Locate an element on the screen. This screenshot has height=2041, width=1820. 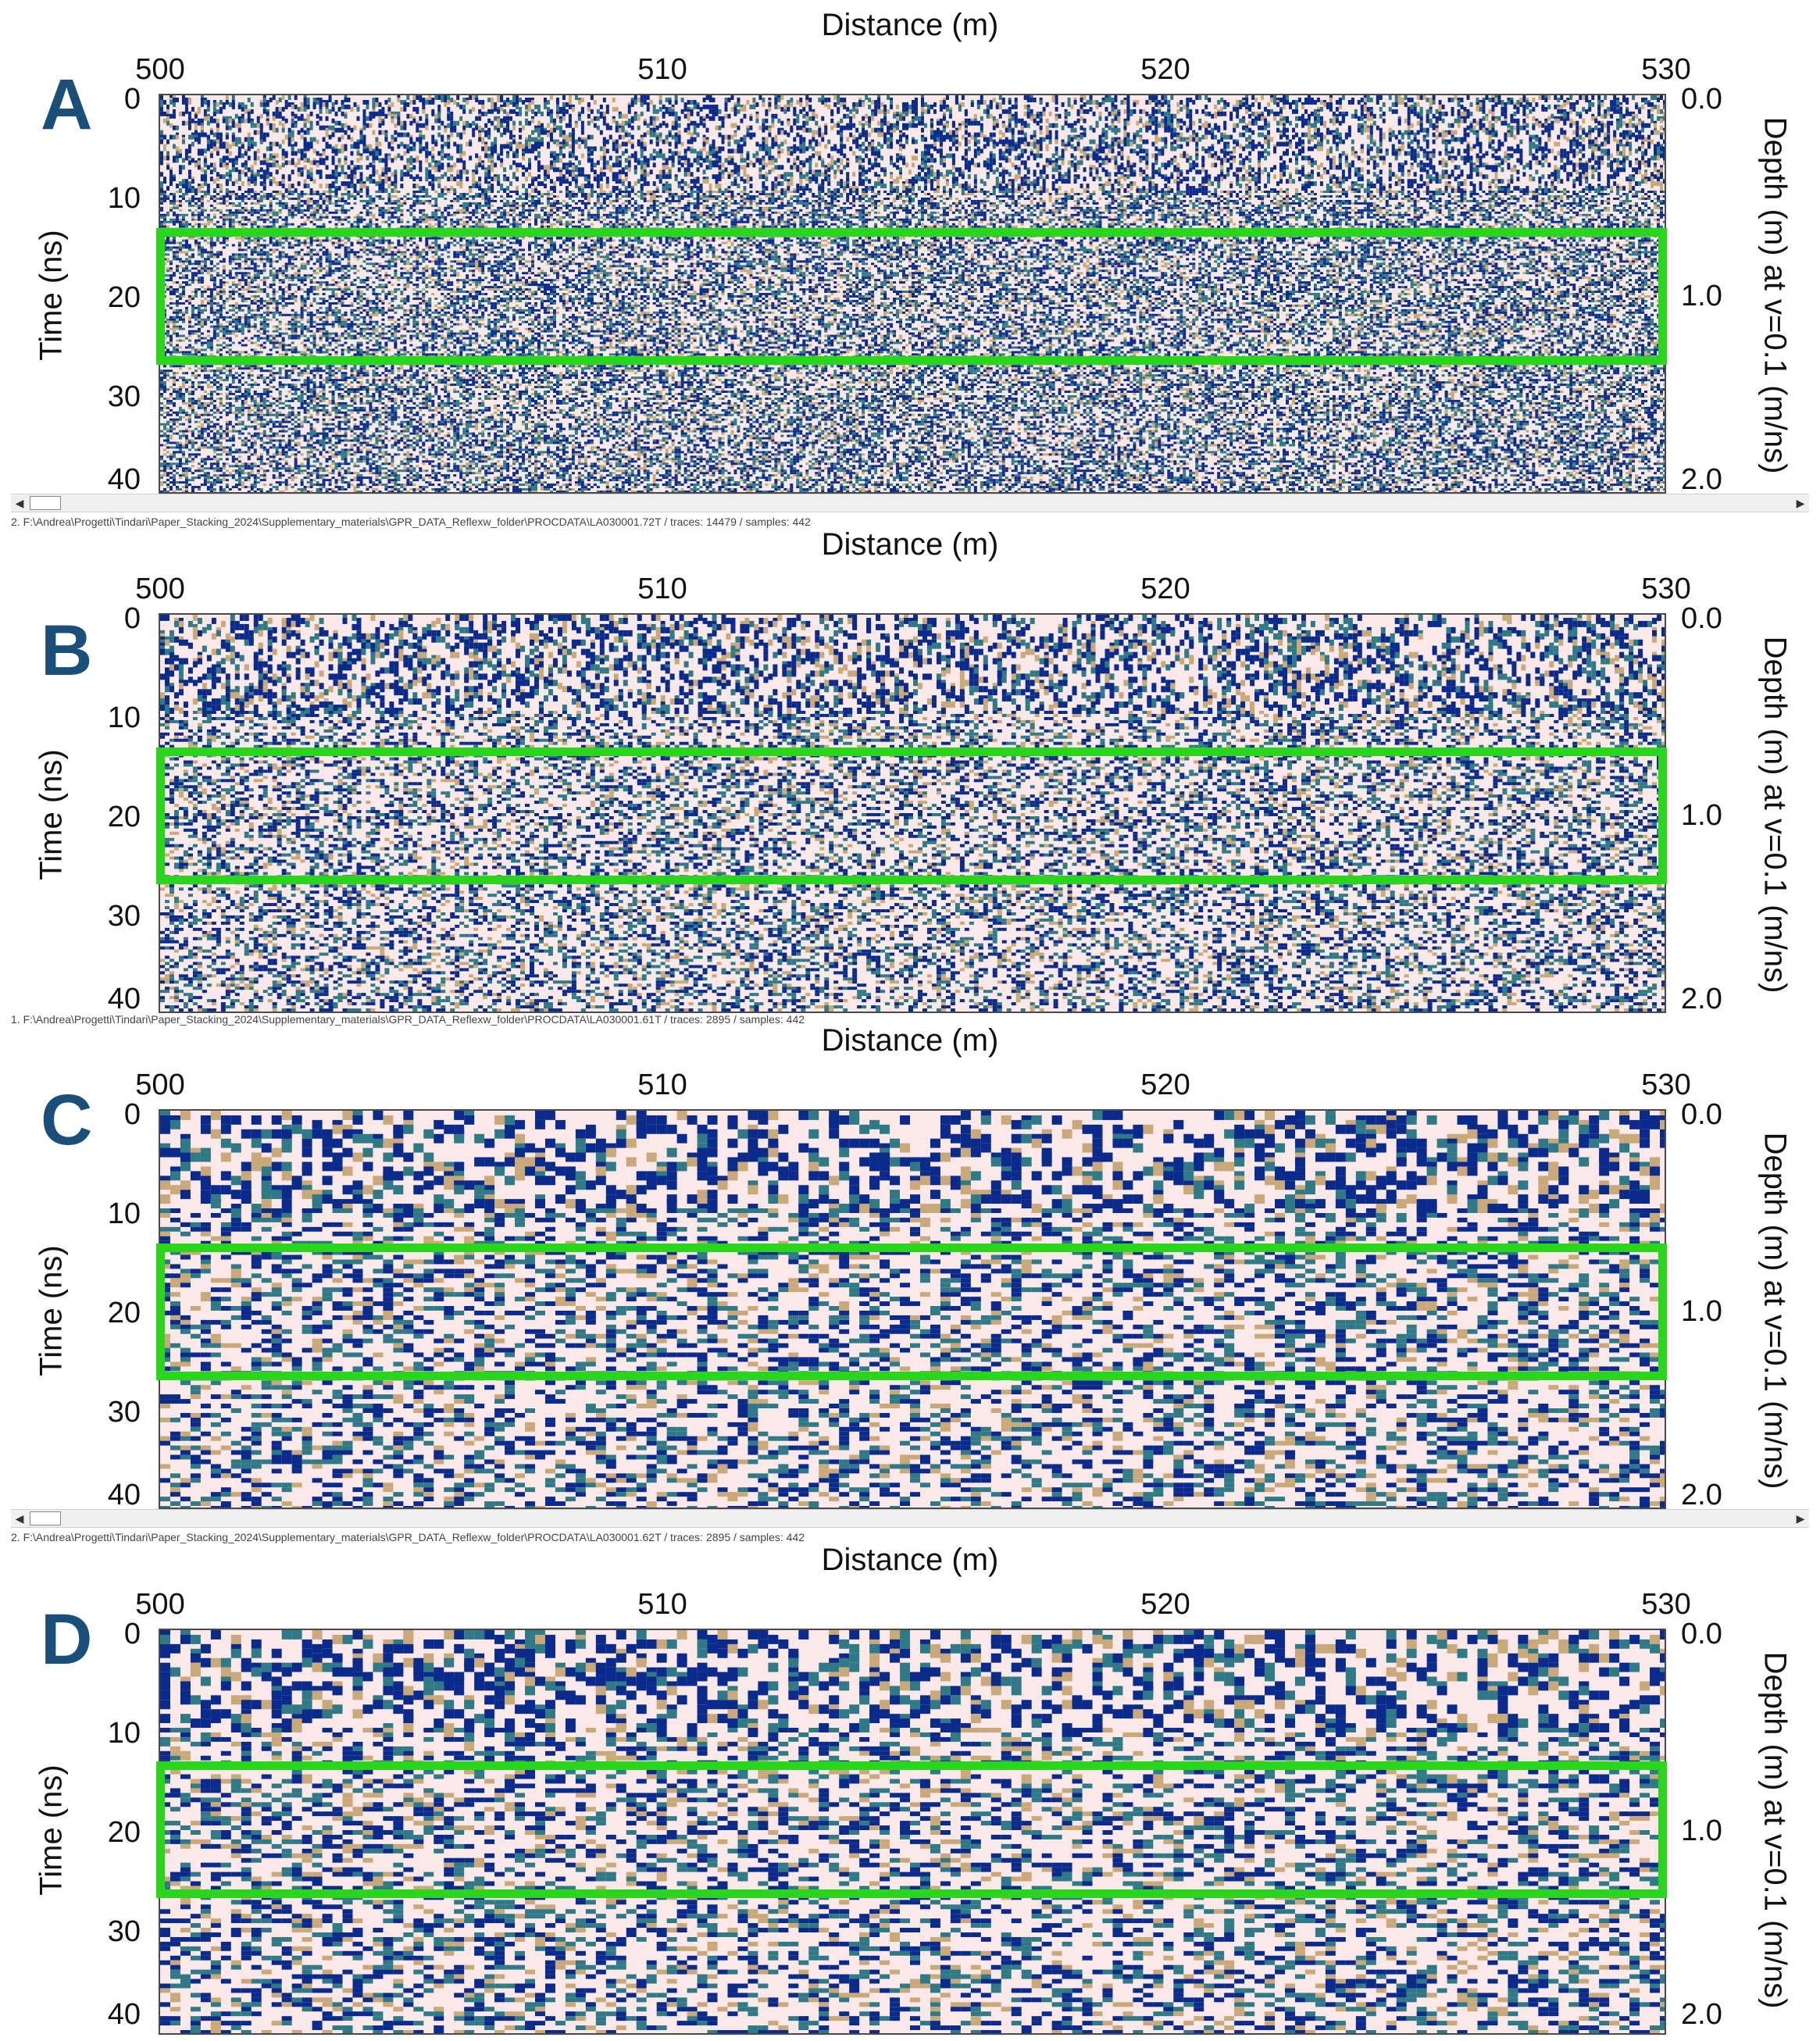
panel-letter: B is located at coordinates (66, 651).